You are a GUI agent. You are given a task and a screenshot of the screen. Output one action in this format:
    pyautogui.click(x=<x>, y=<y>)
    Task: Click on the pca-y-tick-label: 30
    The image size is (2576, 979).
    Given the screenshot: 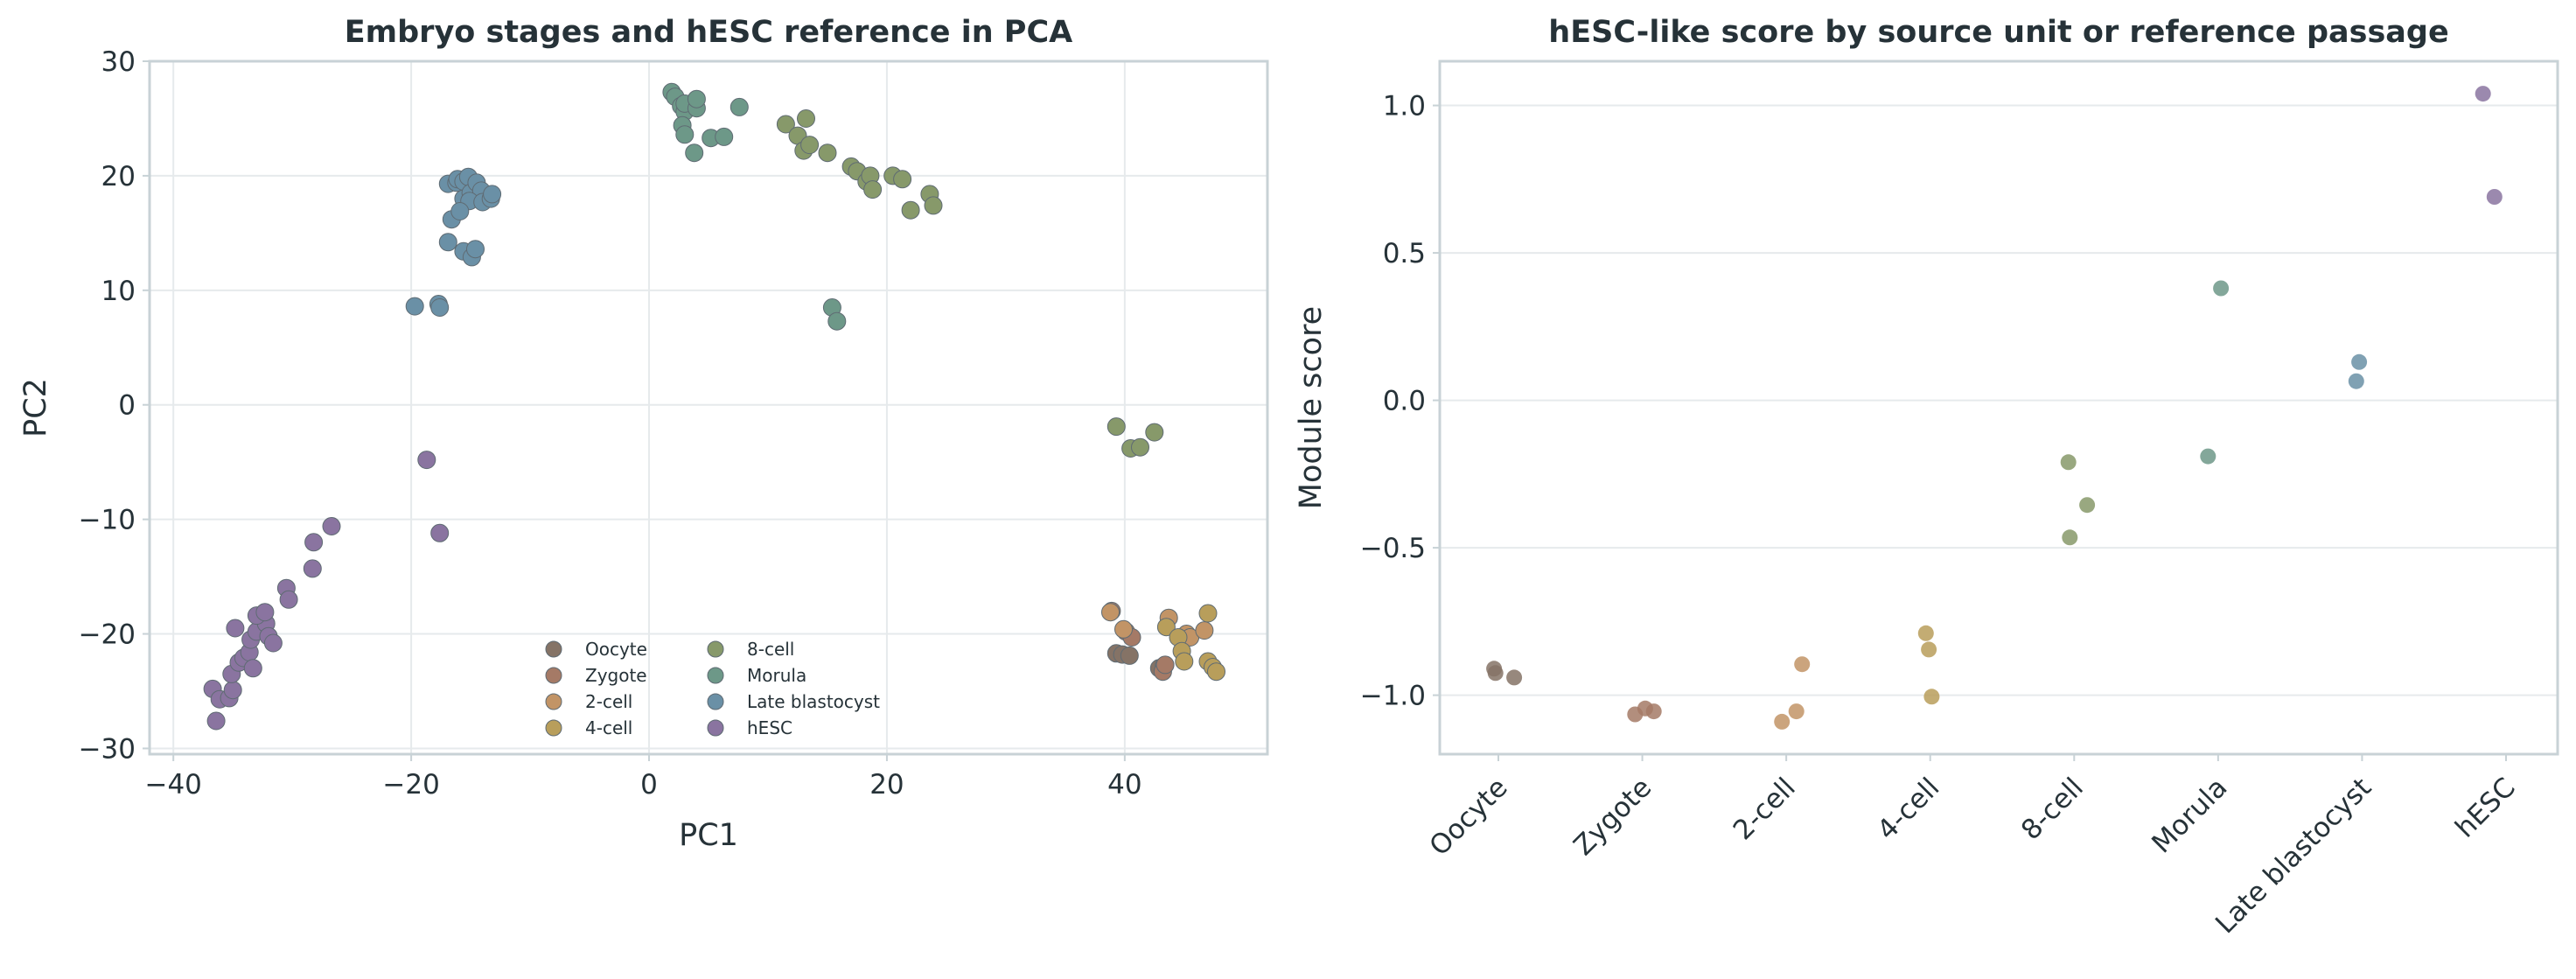 What is the action you would take?
    pyautogui.click(x=118, y=62)
    